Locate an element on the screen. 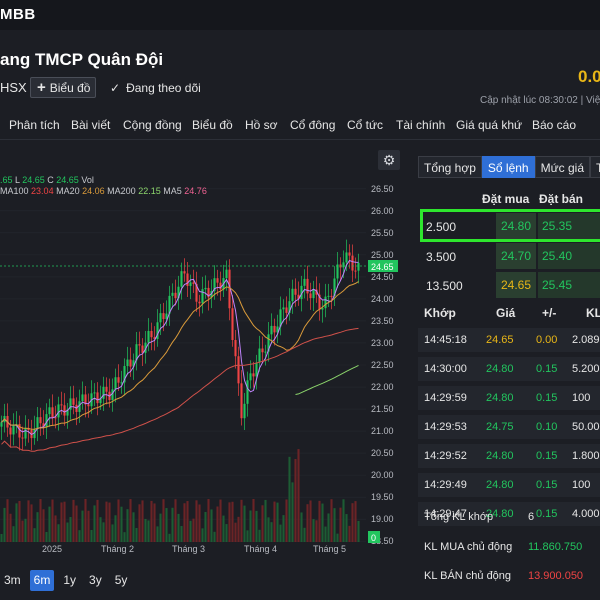  bid-header: Đặt mua is located at coordinates (506, 199).